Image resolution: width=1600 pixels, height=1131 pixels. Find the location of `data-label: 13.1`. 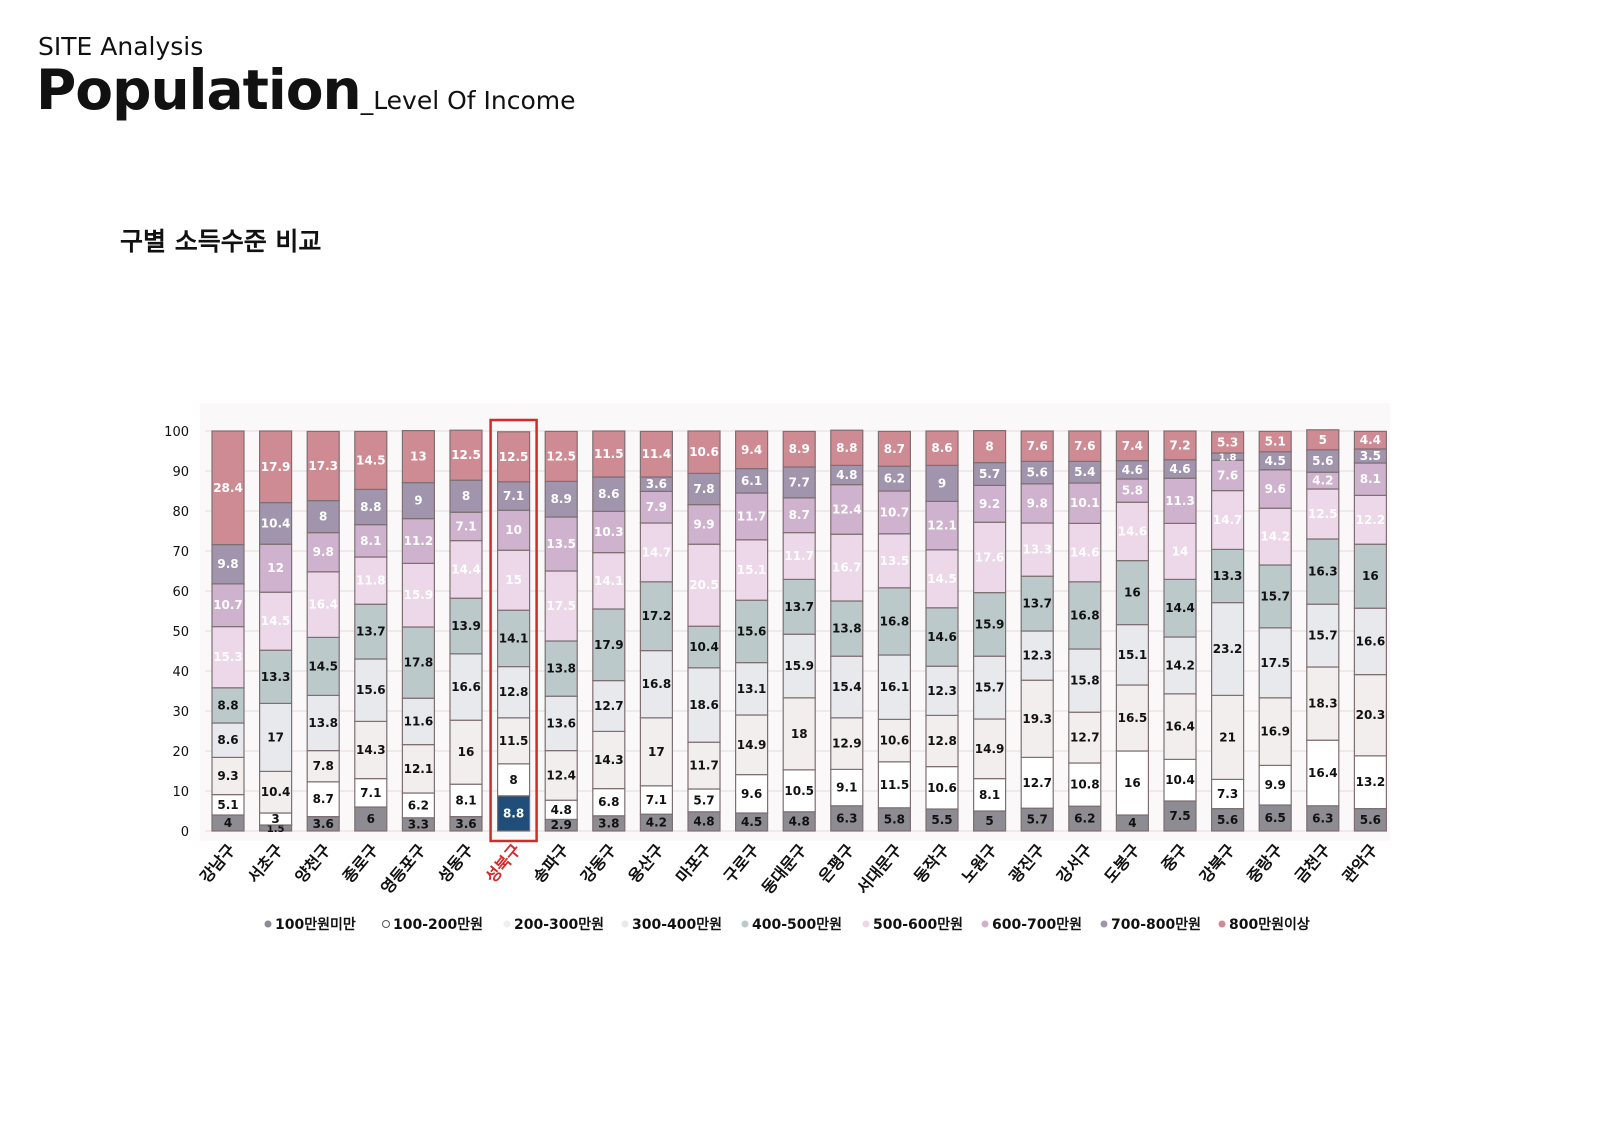

data-label: 13.1 is located at coordinates (752, 689).